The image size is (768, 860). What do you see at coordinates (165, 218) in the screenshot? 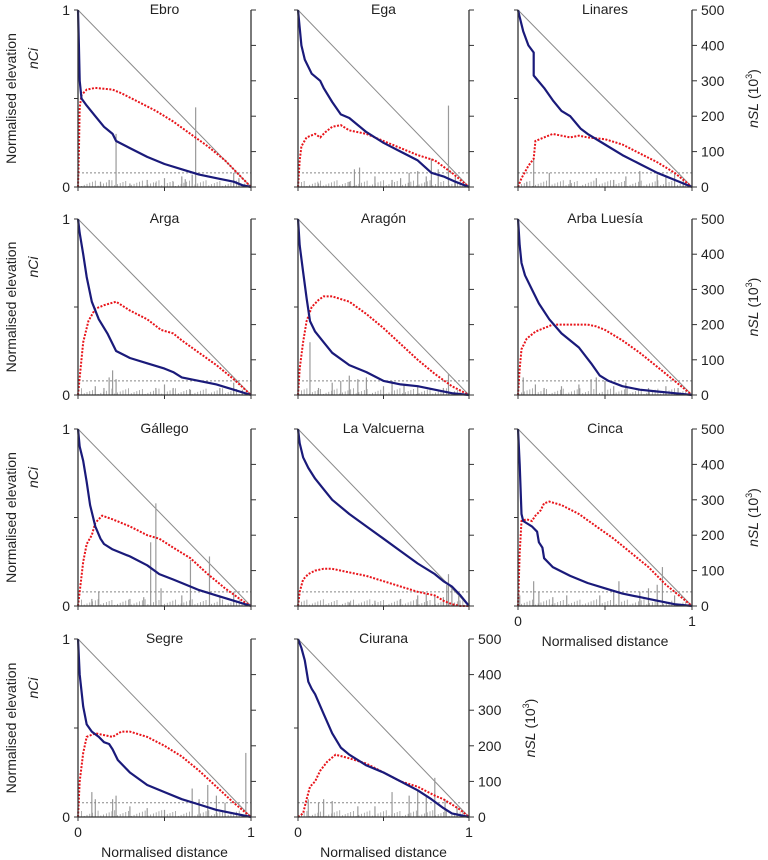
I see `panel-title: Arga` at bounding box center [165, 218].